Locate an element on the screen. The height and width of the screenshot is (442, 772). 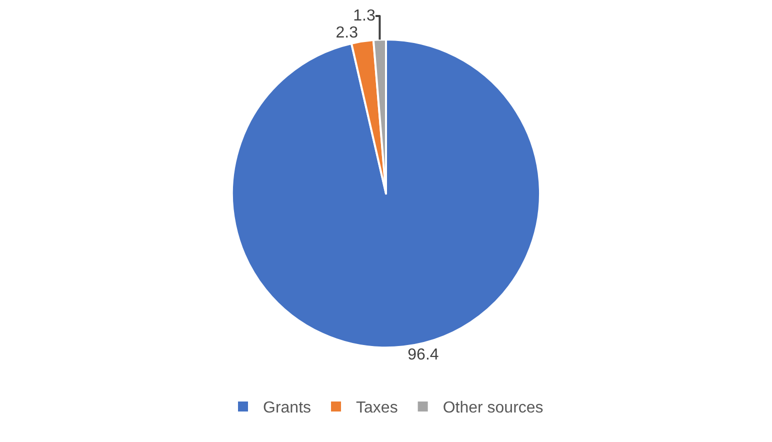
data-label: 96.4 is located at coordinates (423, 355).